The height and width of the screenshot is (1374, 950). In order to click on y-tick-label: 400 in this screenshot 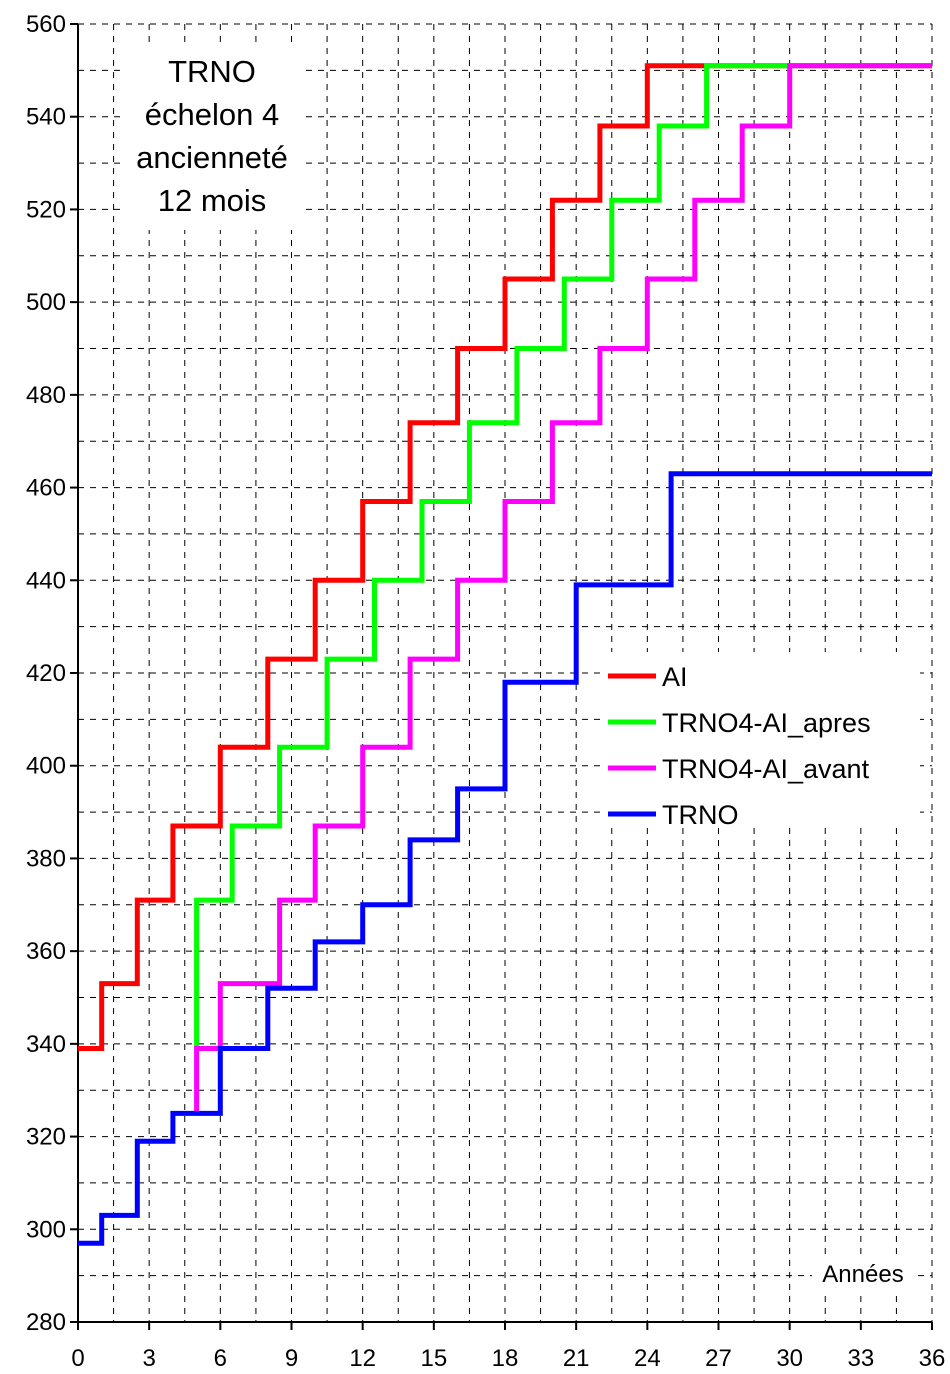, I will do `click(46, 766)`.